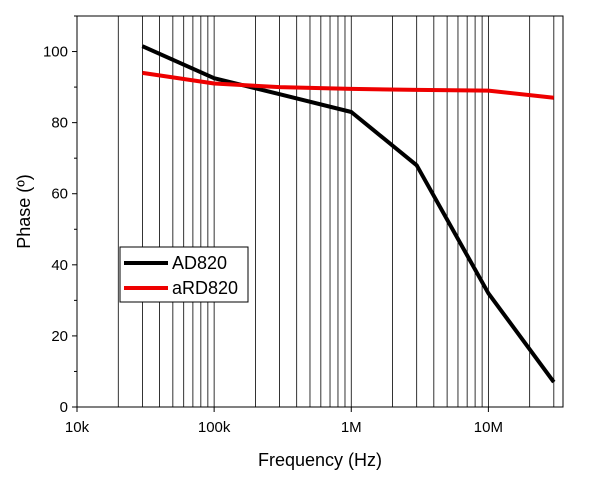  I want to click on x-tick-label: 10k, so click(77, 427).